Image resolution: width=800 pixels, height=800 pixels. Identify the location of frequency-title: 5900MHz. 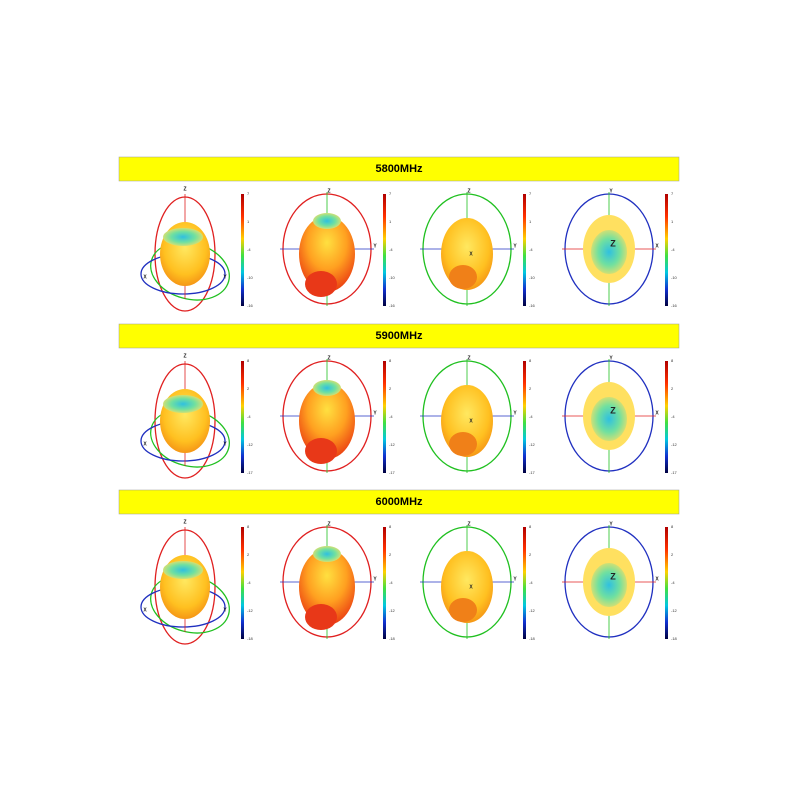
(399, 336).